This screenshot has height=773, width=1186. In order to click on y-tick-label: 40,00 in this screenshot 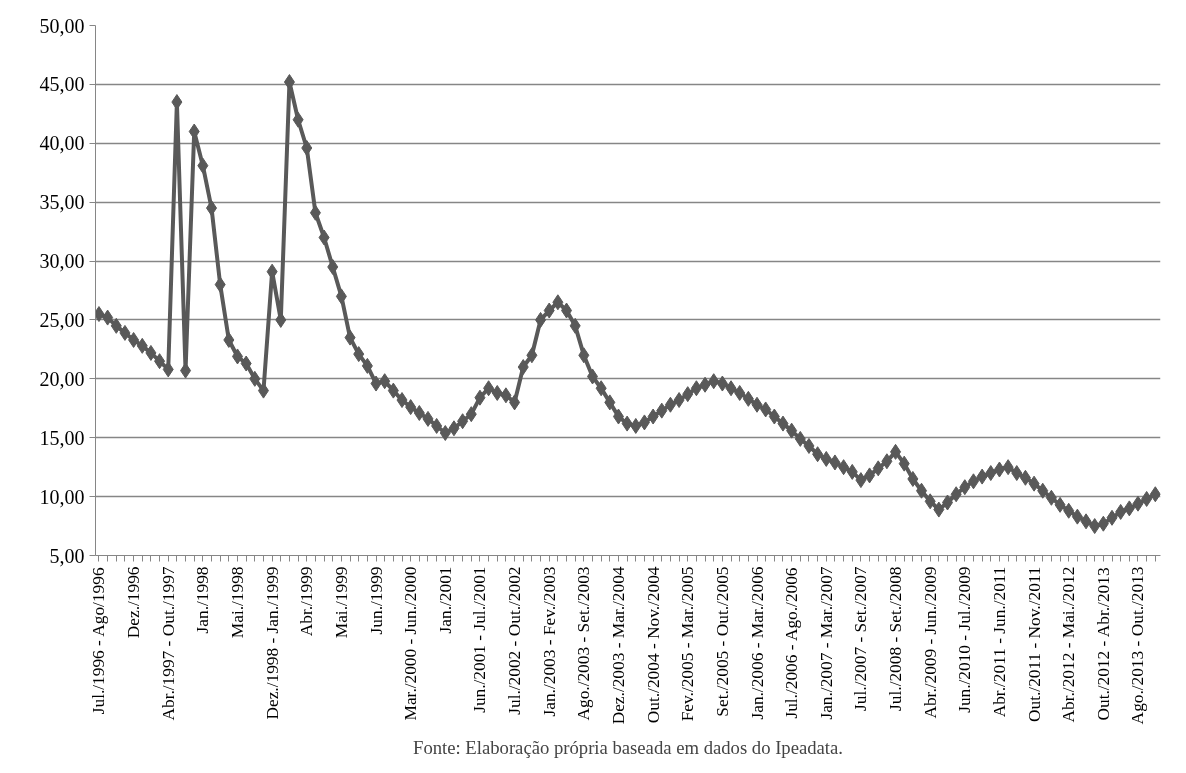, I will do `click(62, 143)`.